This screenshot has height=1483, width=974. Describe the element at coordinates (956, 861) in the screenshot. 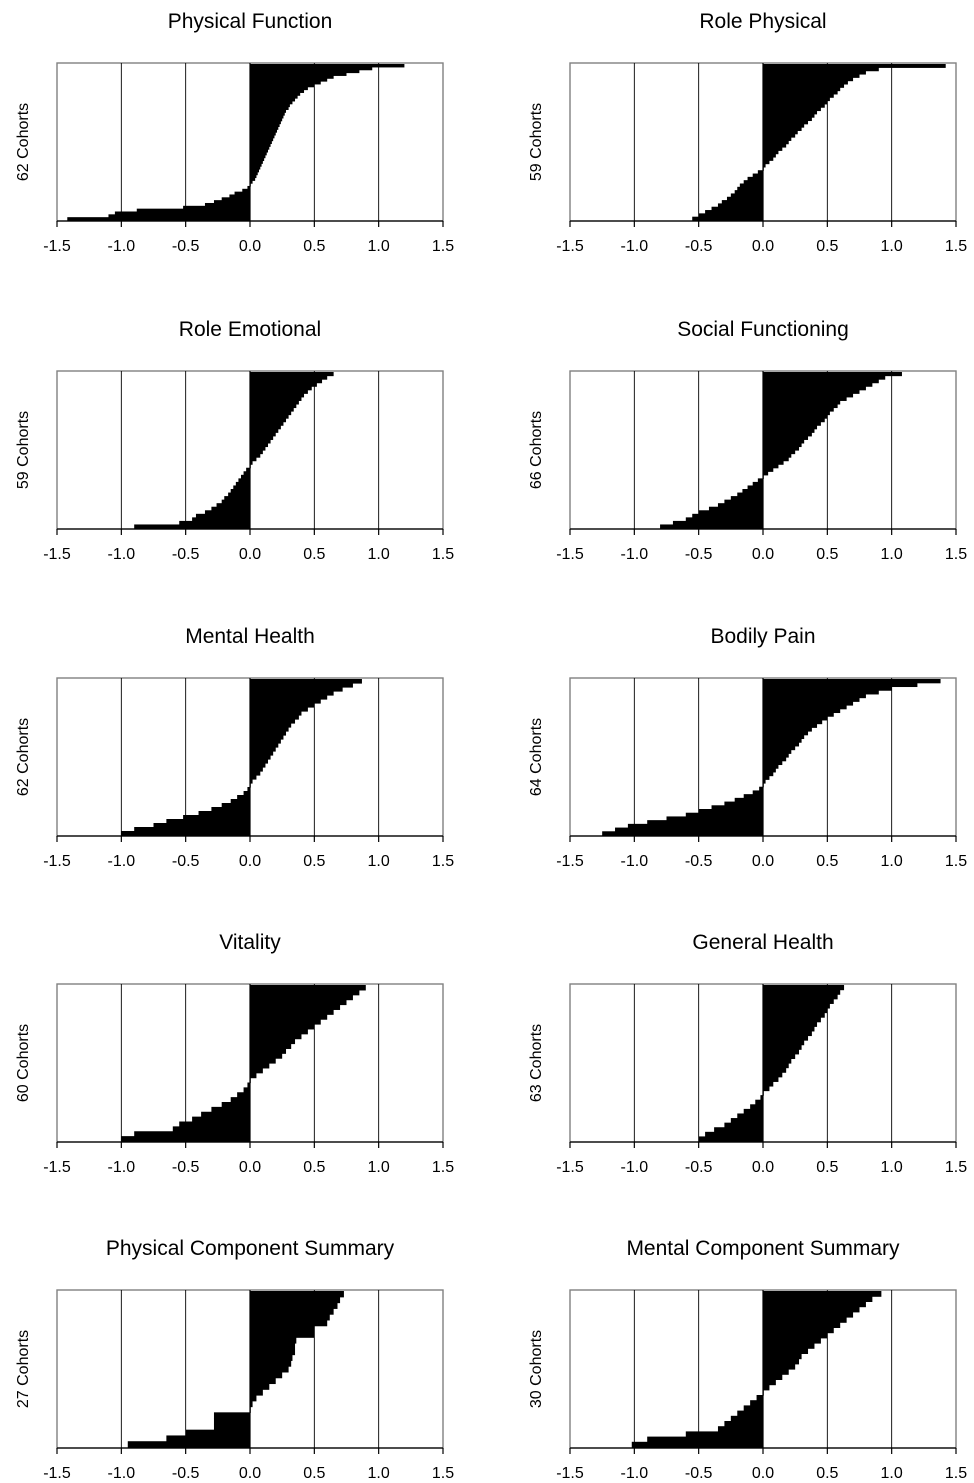

I see `chart-6-x-tick-label: 1.5` at that location.